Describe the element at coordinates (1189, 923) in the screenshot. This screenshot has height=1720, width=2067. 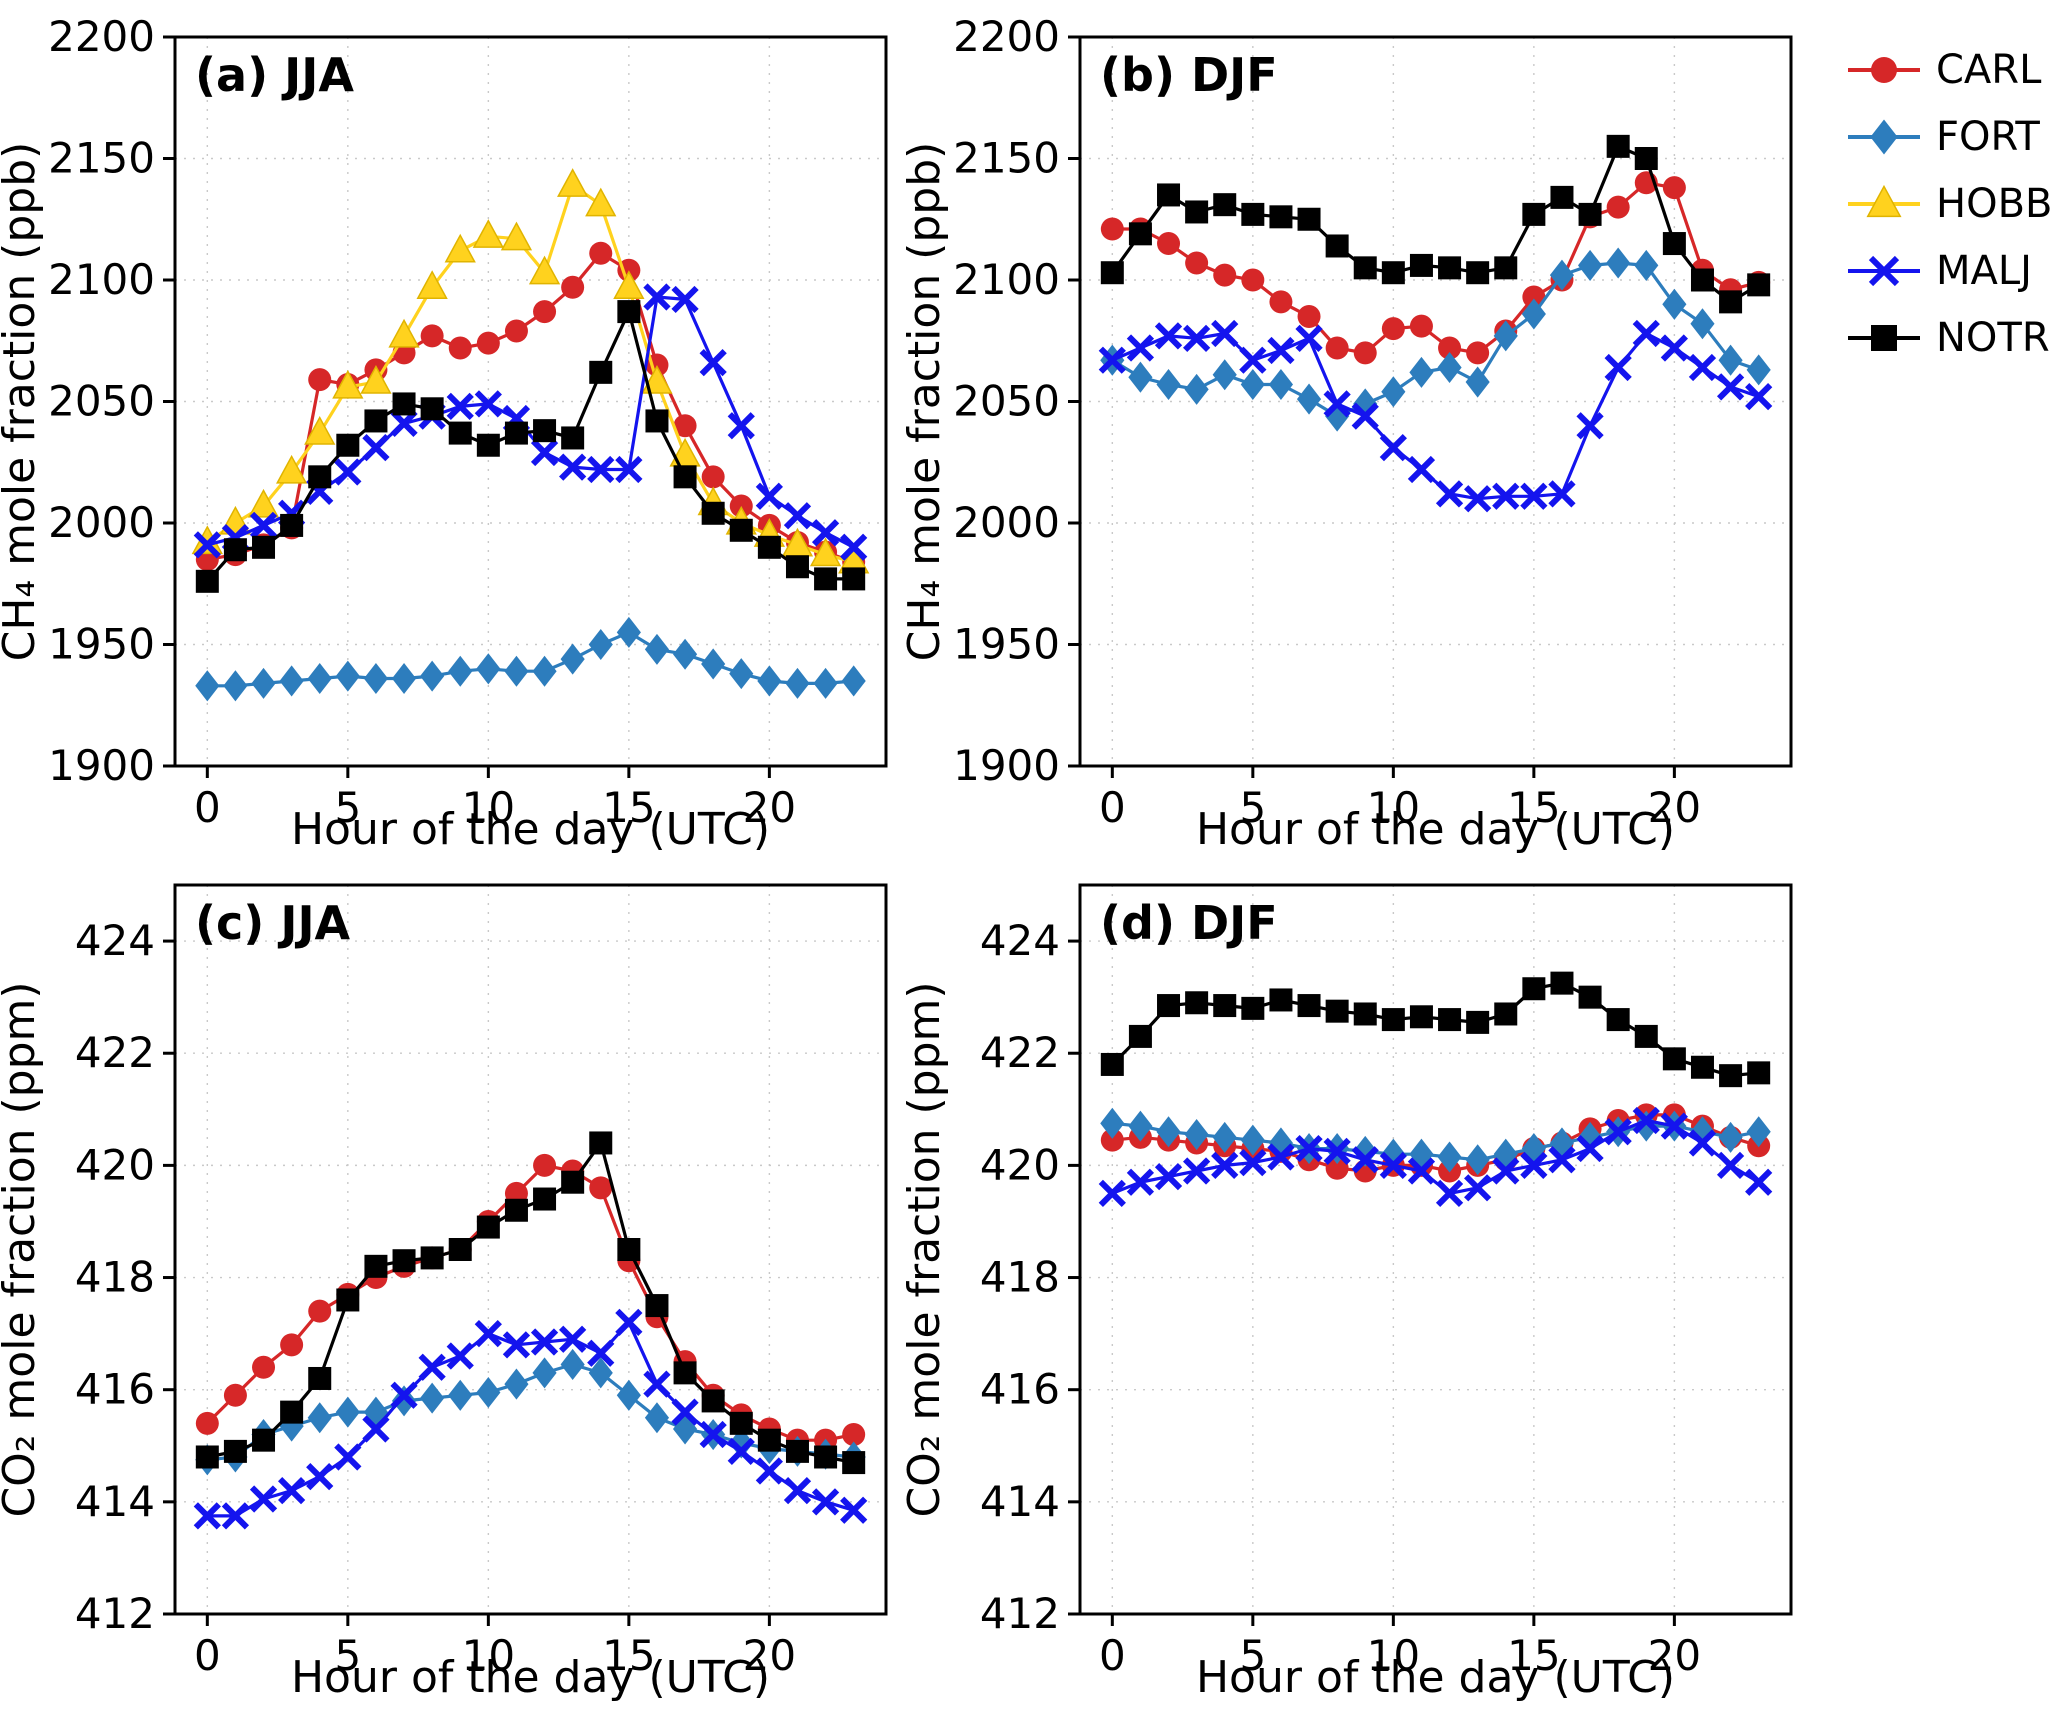
I see `svg-text: (d) DJF` at that location.